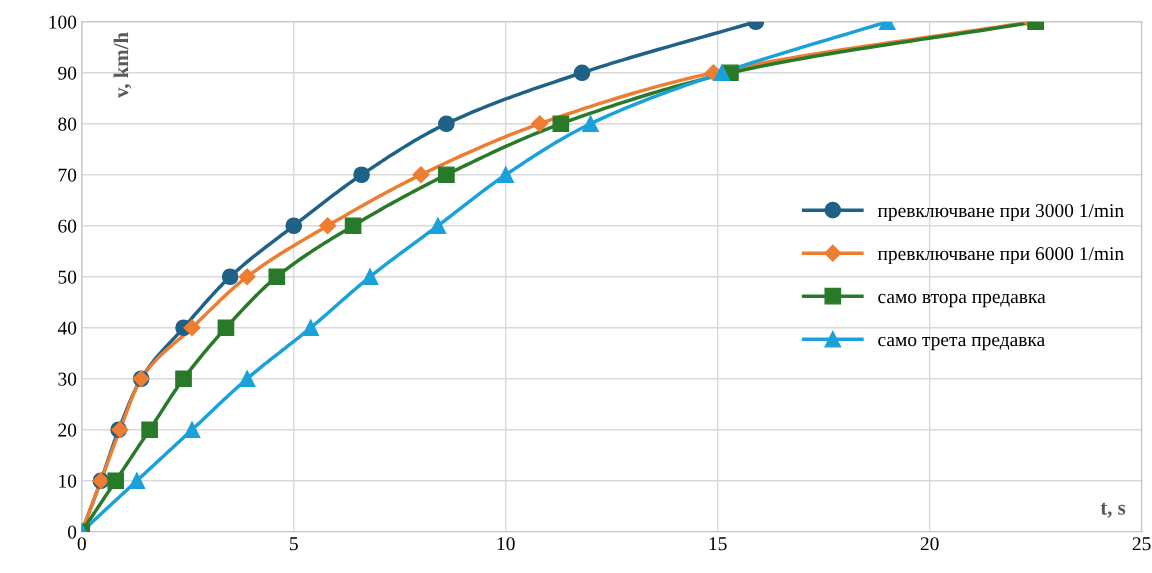  What do you see at coordinates (81, 544) in the screenshot?
I see `x-tick-label: 0` at bounding box center [81, 544].